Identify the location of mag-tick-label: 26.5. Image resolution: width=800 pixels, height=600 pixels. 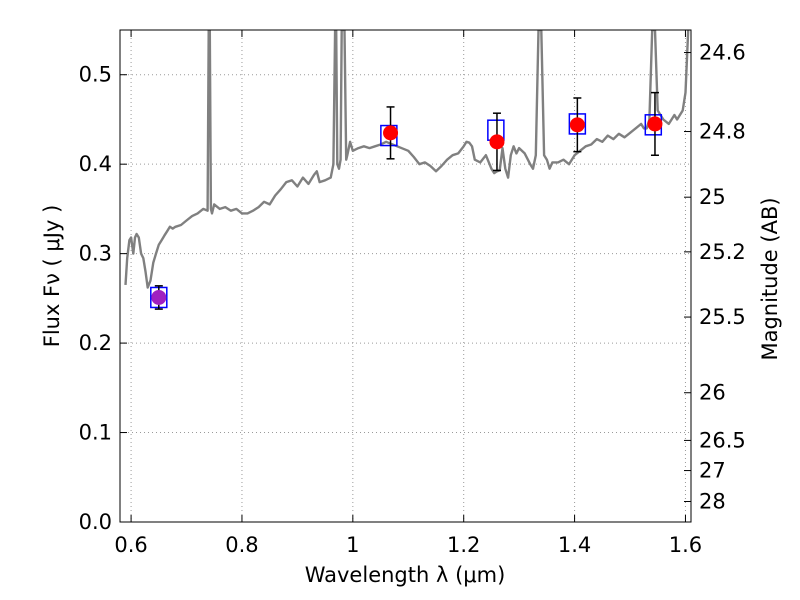
(722, 440).